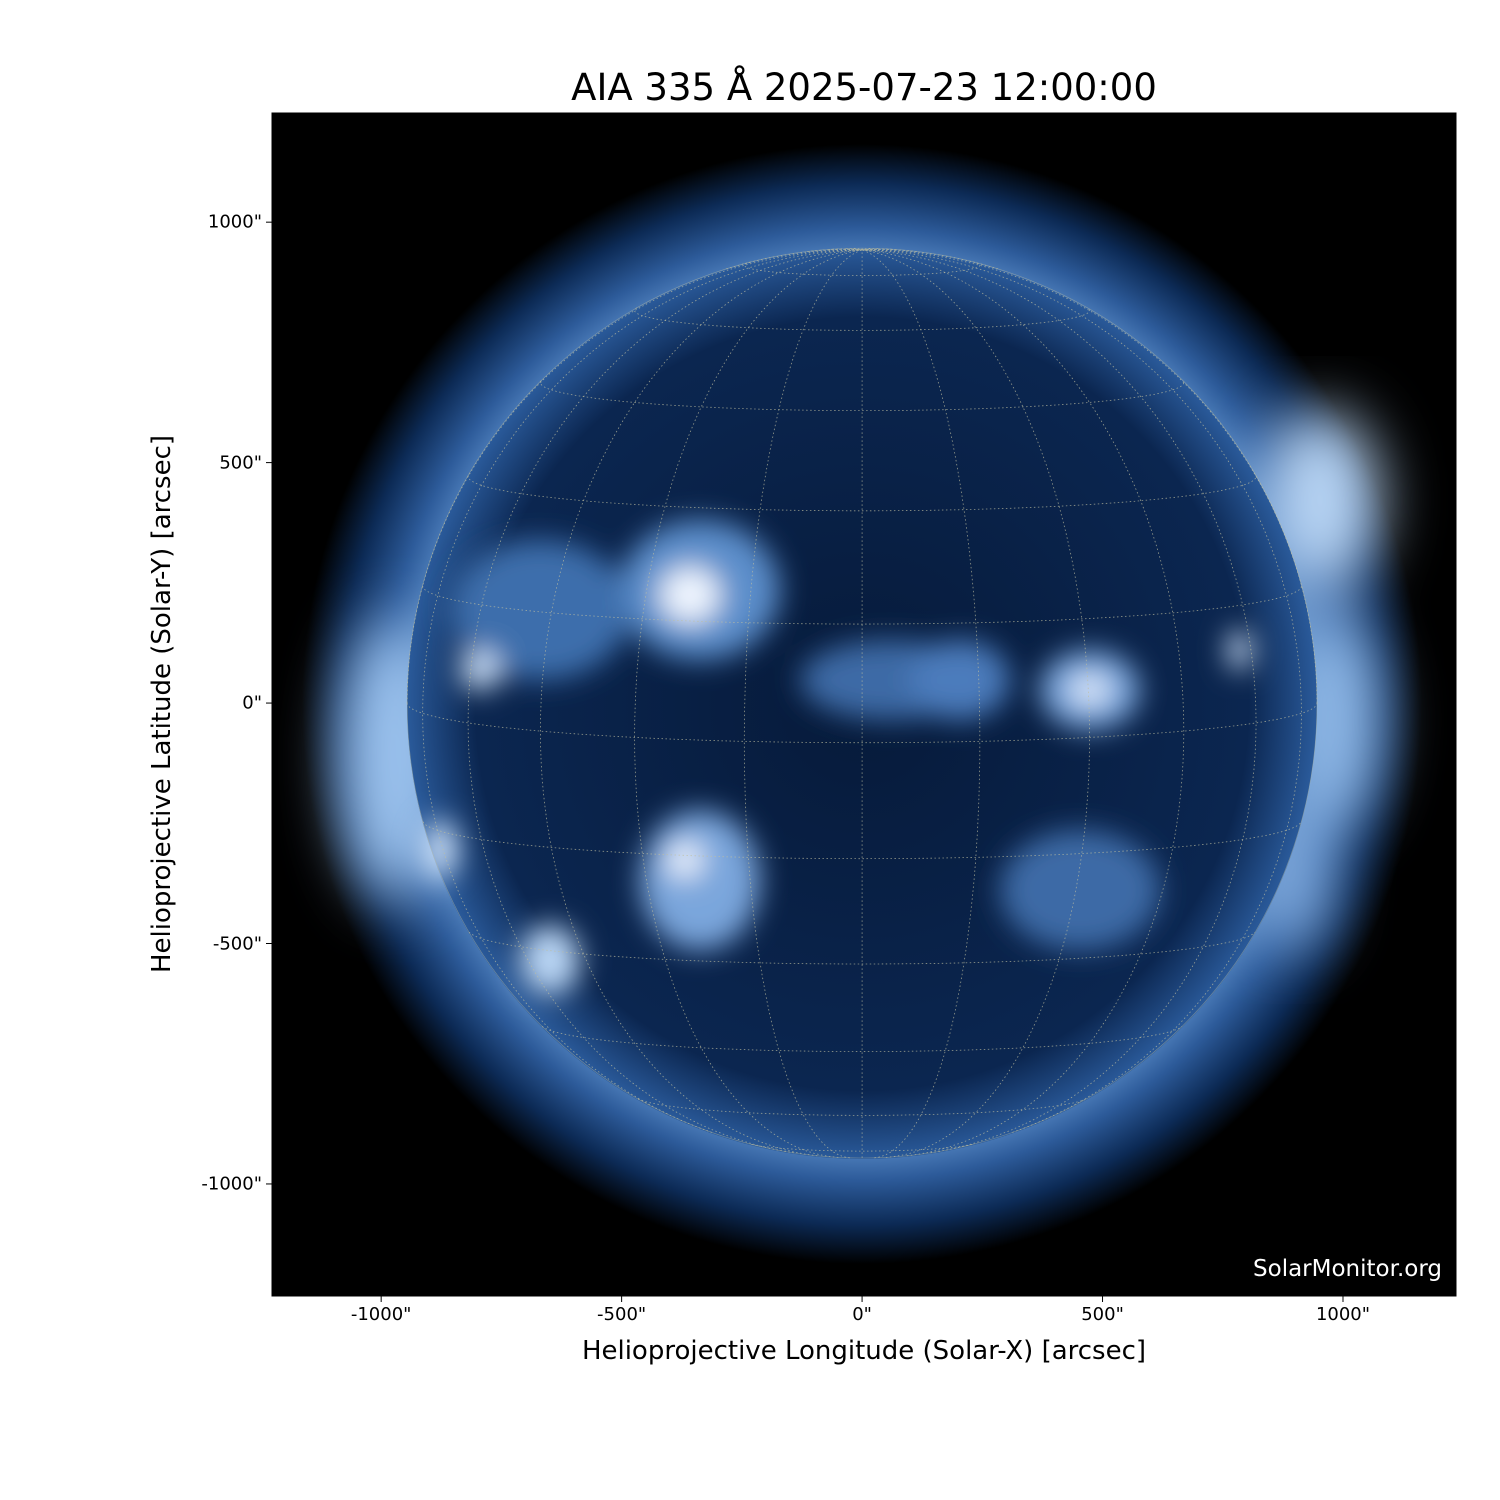  What do you see at coordinates (864, 87) in the screenshot?
I see `chart-title: AIA 335 Å 2025-07-23 12:00:00` at bounding box center [864, 87].